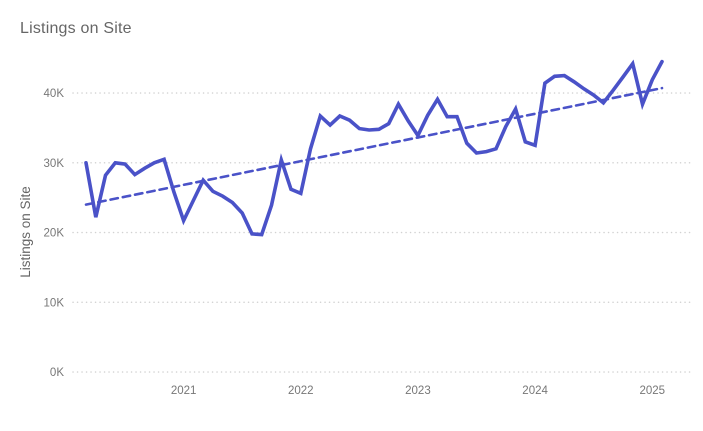  I want to click on x-tick-label: 2023, so click(418, 391).